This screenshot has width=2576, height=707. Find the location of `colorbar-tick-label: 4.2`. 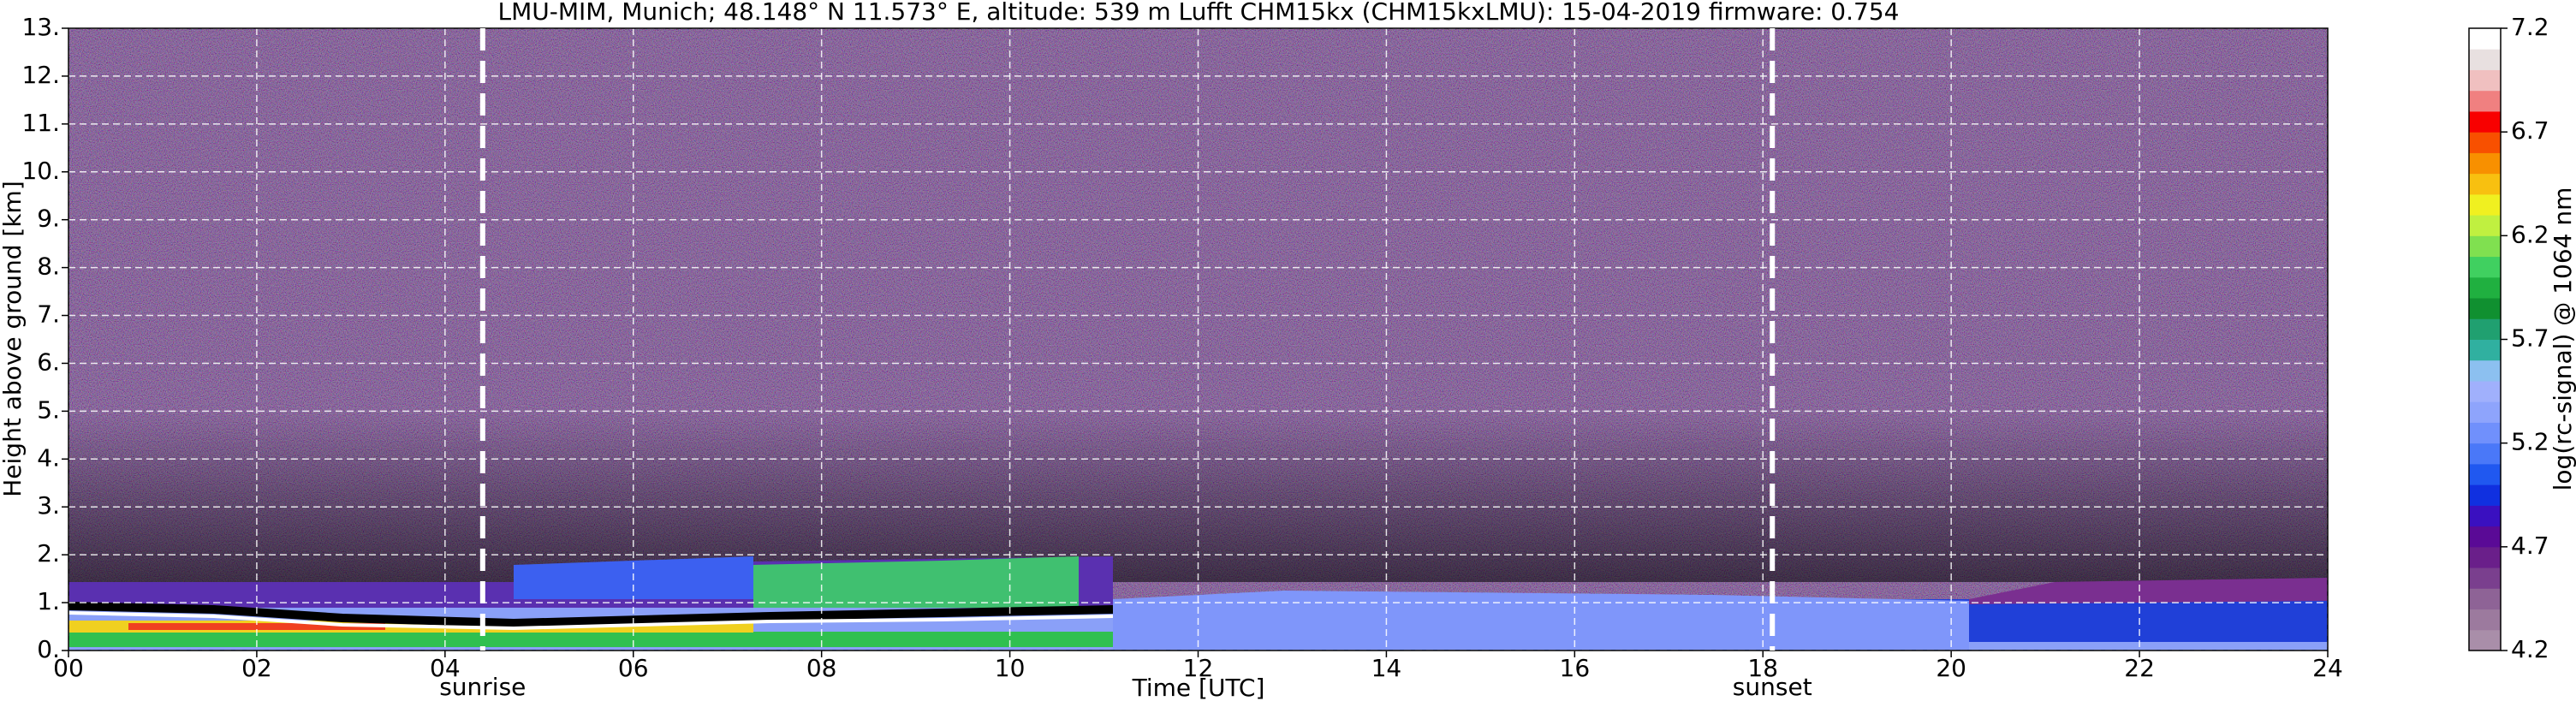

colorbar-tick-label: 4.2 is located at coordinates (2530, 649).